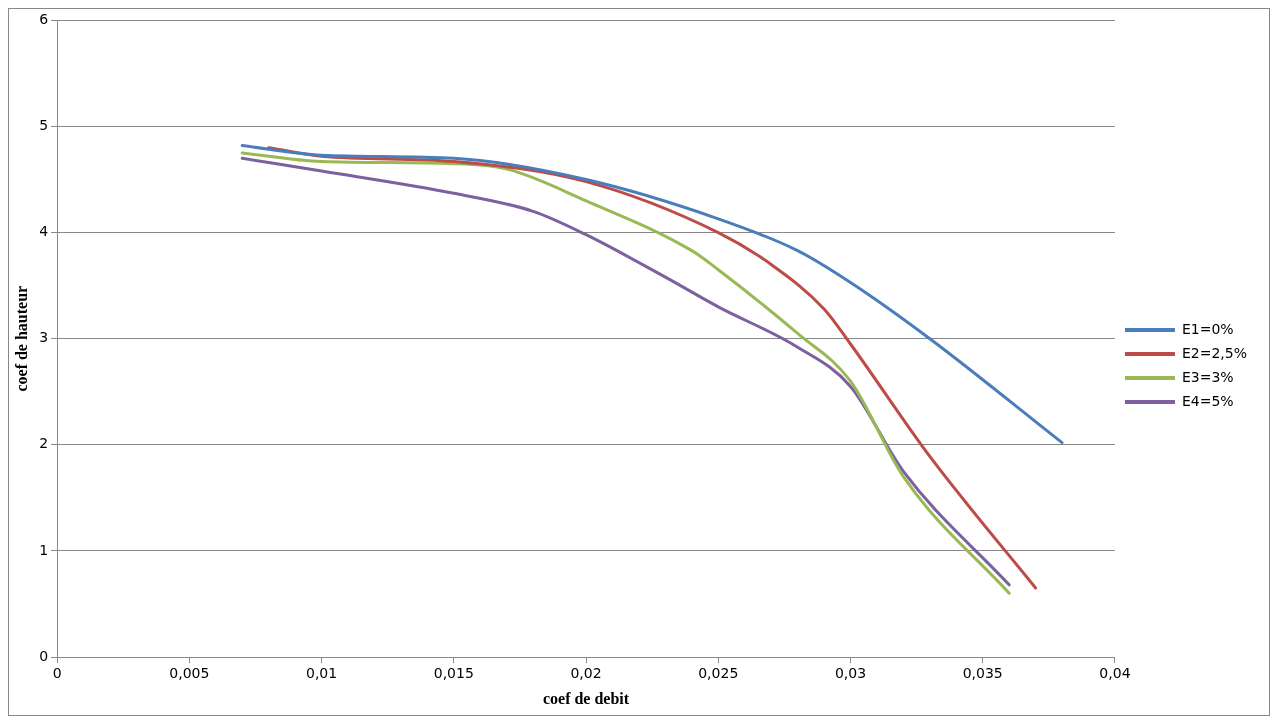 This screenshot has width=1282, height=728. What do you see at coordinates (321, 673) in the screenshot?
I see `x-tick-label: 0,01` at bounding box center [321, 673].